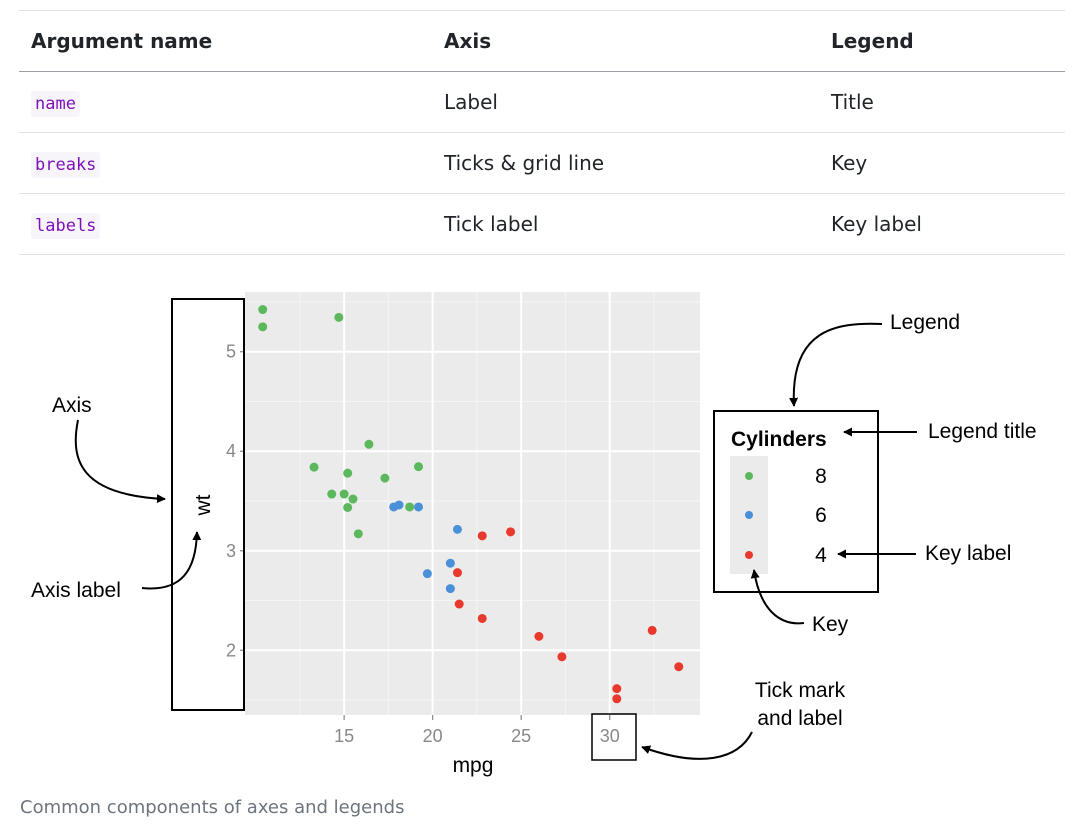 The image size is (1085, 825). I want to click on cell-argument: name, so click(225, 102).